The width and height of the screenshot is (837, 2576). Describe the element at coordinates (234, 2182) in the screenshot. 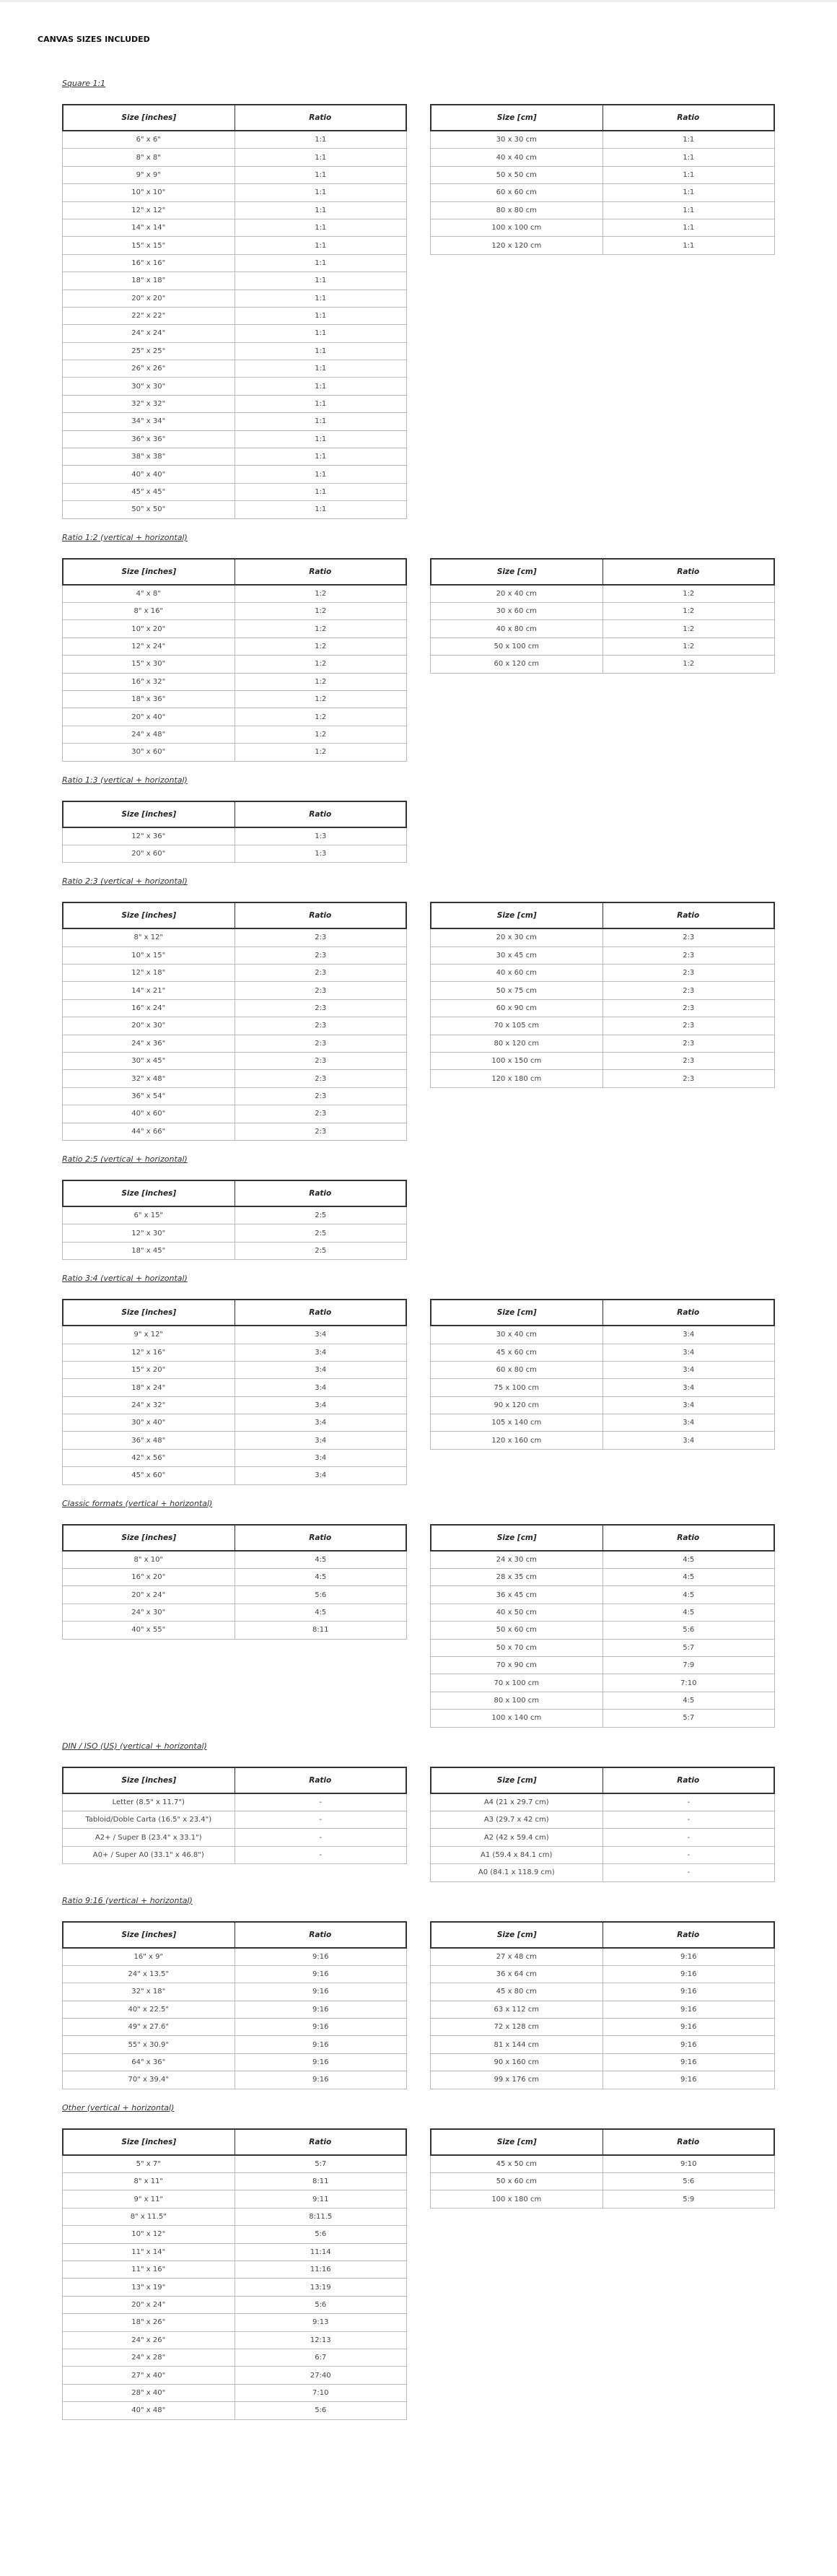

I see `table-row: 8" x 11" 8:11` at that location.